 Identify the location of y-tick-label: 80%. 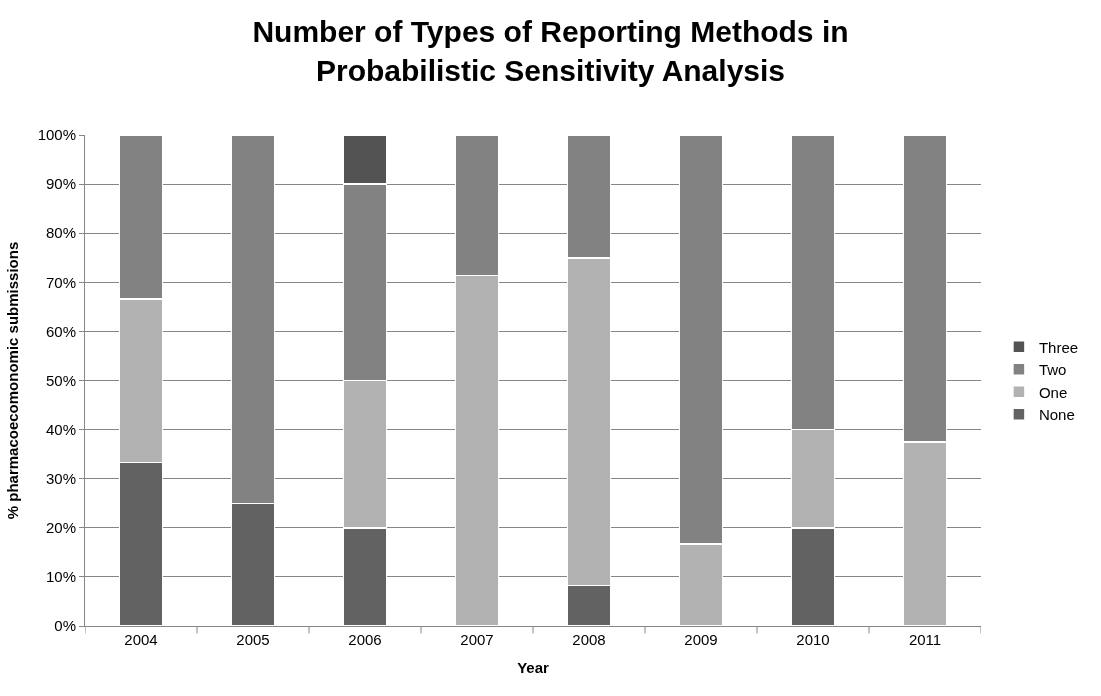
(60, 233).